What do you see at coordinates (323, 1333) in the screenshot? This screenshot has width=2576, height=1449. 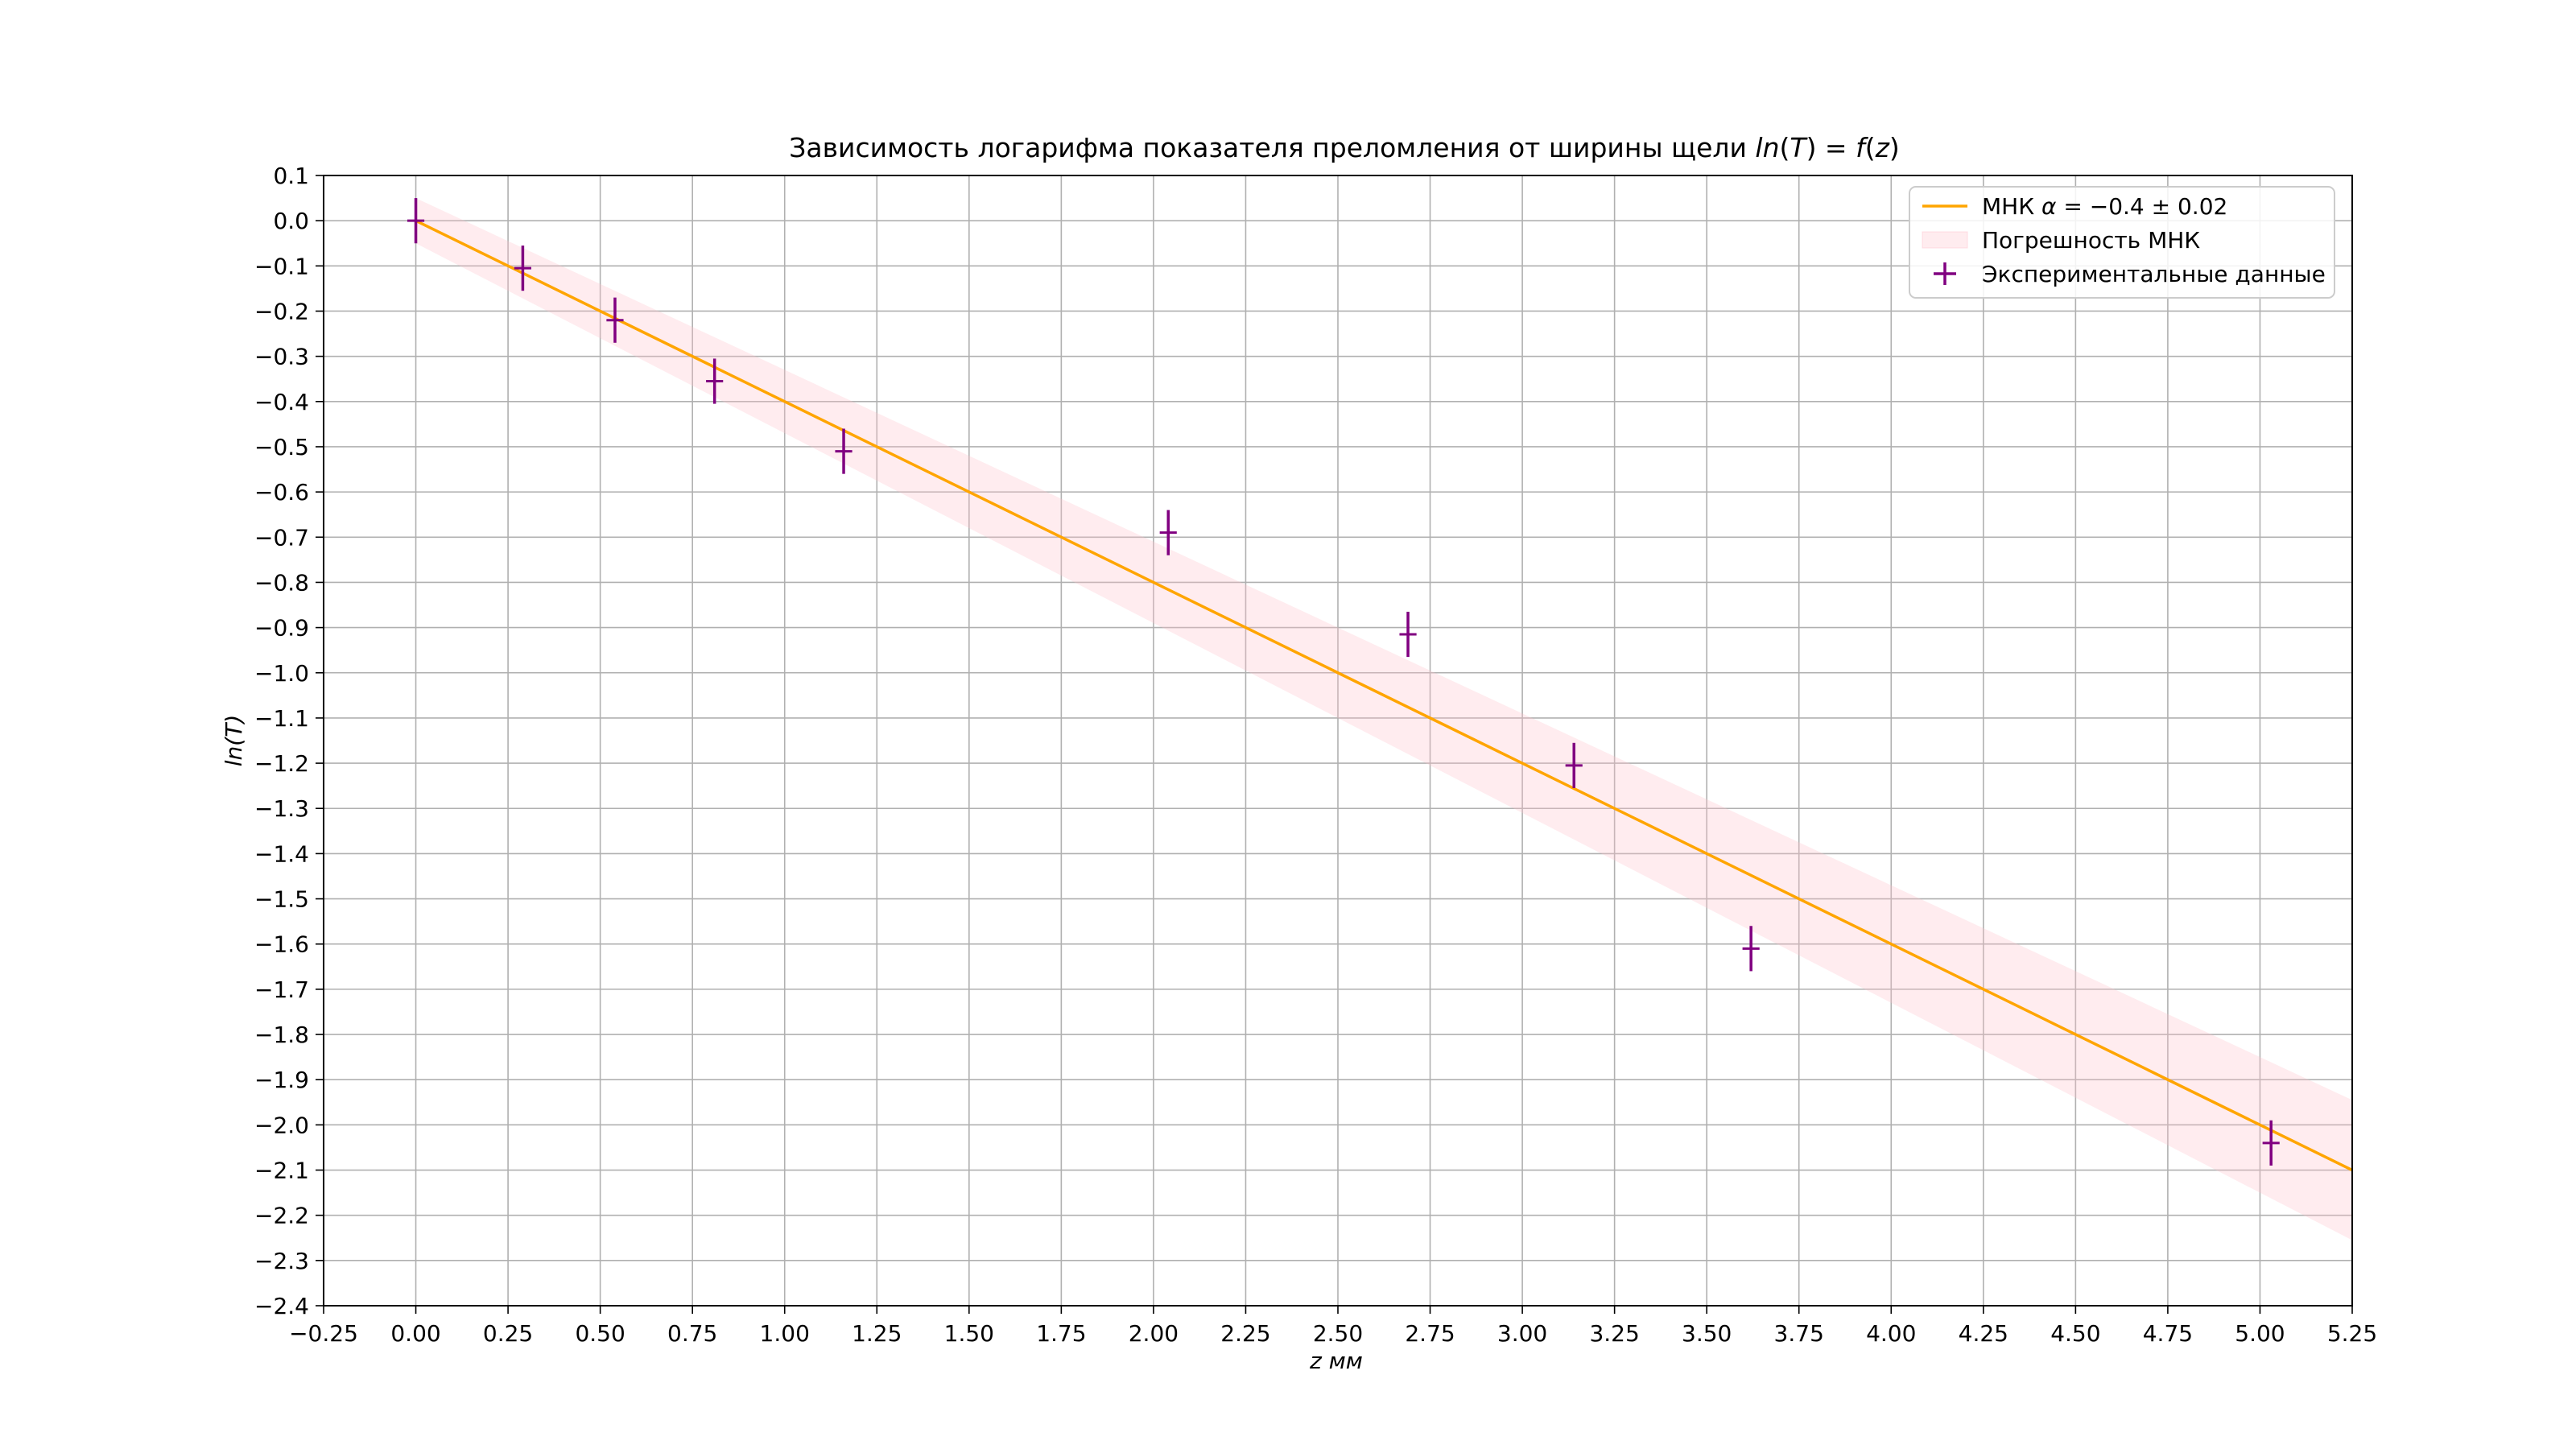 I see `x-tick-label: −0.25` at bounding box center [323, 1333].